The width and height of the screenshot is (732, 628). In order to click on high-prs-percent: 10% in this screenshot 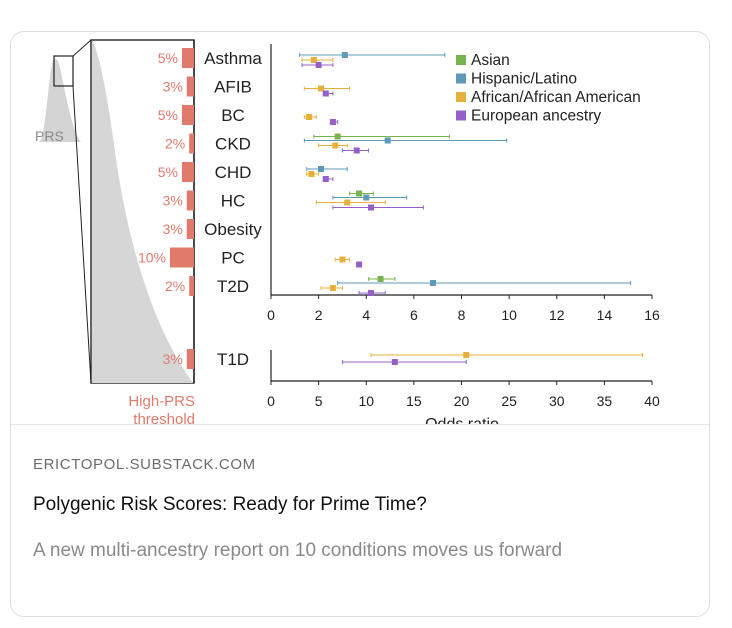, I will do `click(152, 258)`.